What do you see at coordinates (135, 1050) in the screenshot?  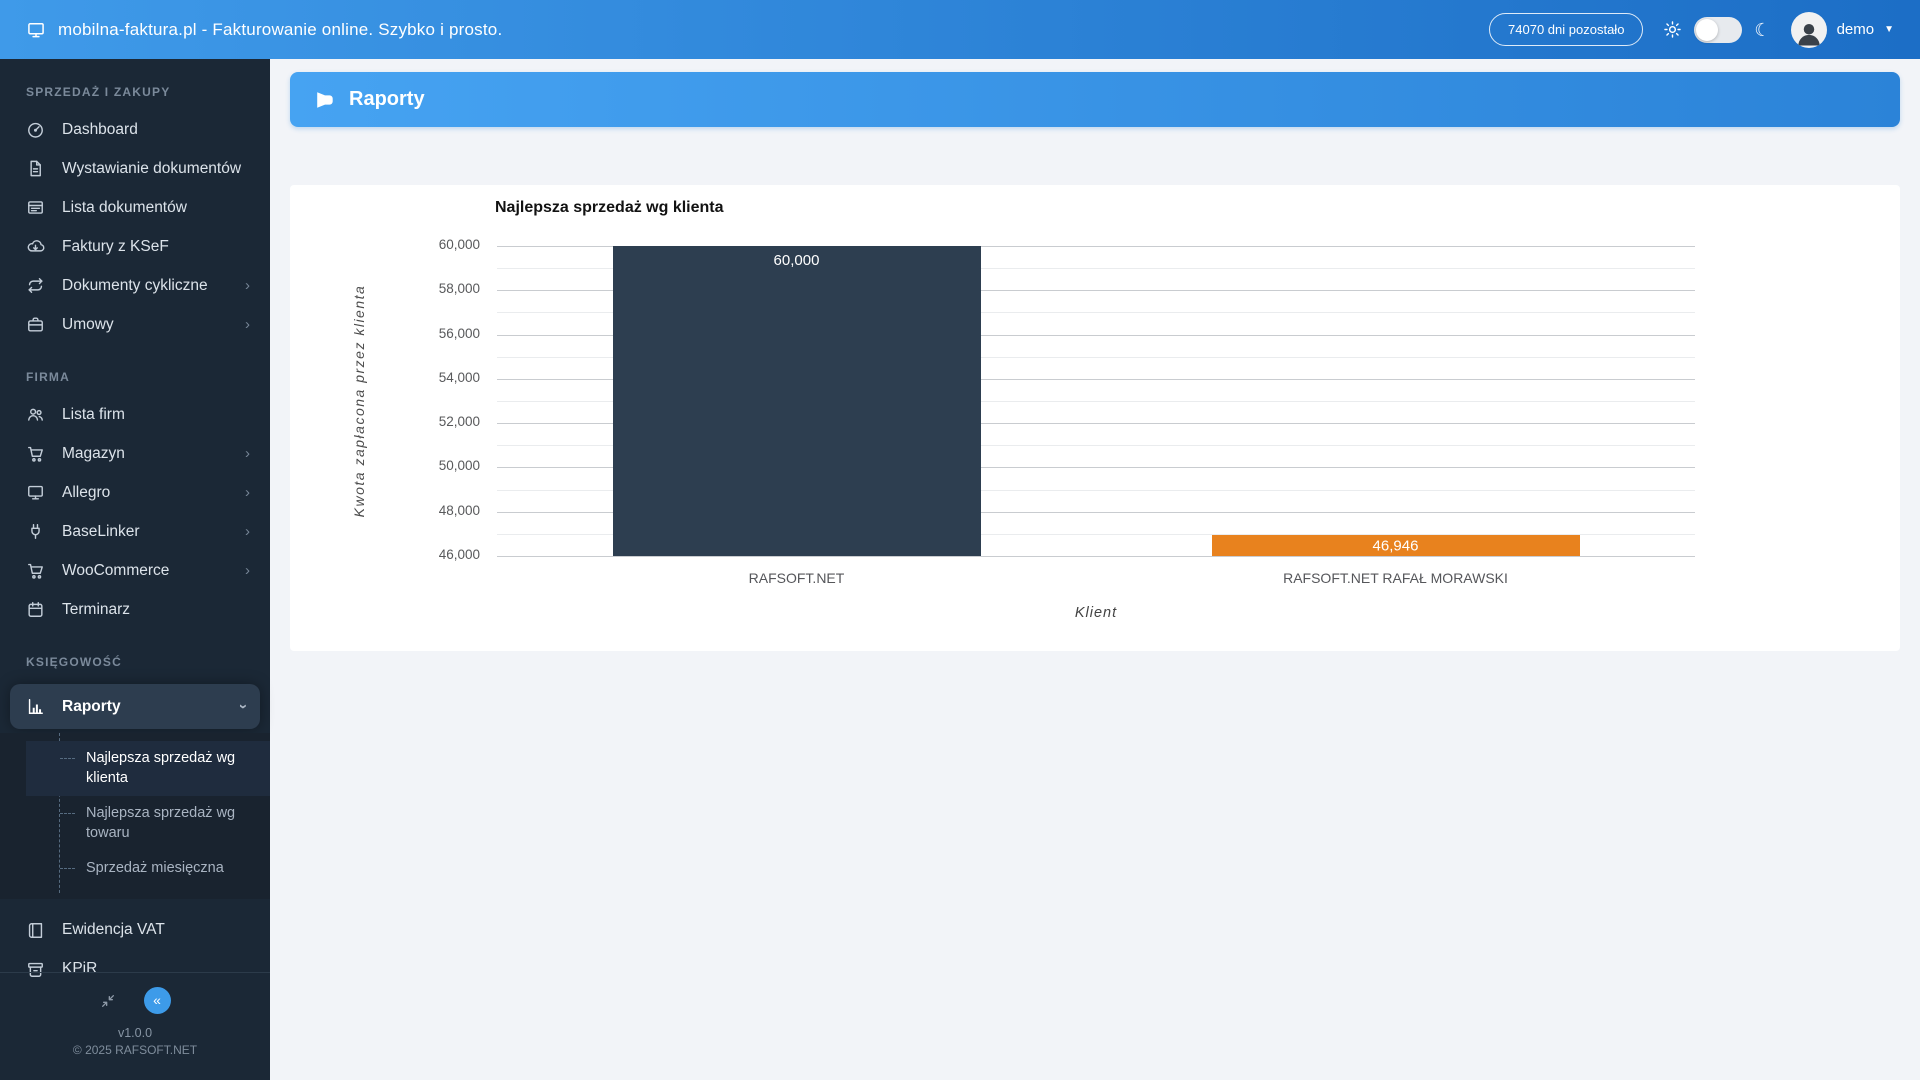 I see `copyright: © 2025 RAFSOFT.NET` at bounding box center [135, 1050].